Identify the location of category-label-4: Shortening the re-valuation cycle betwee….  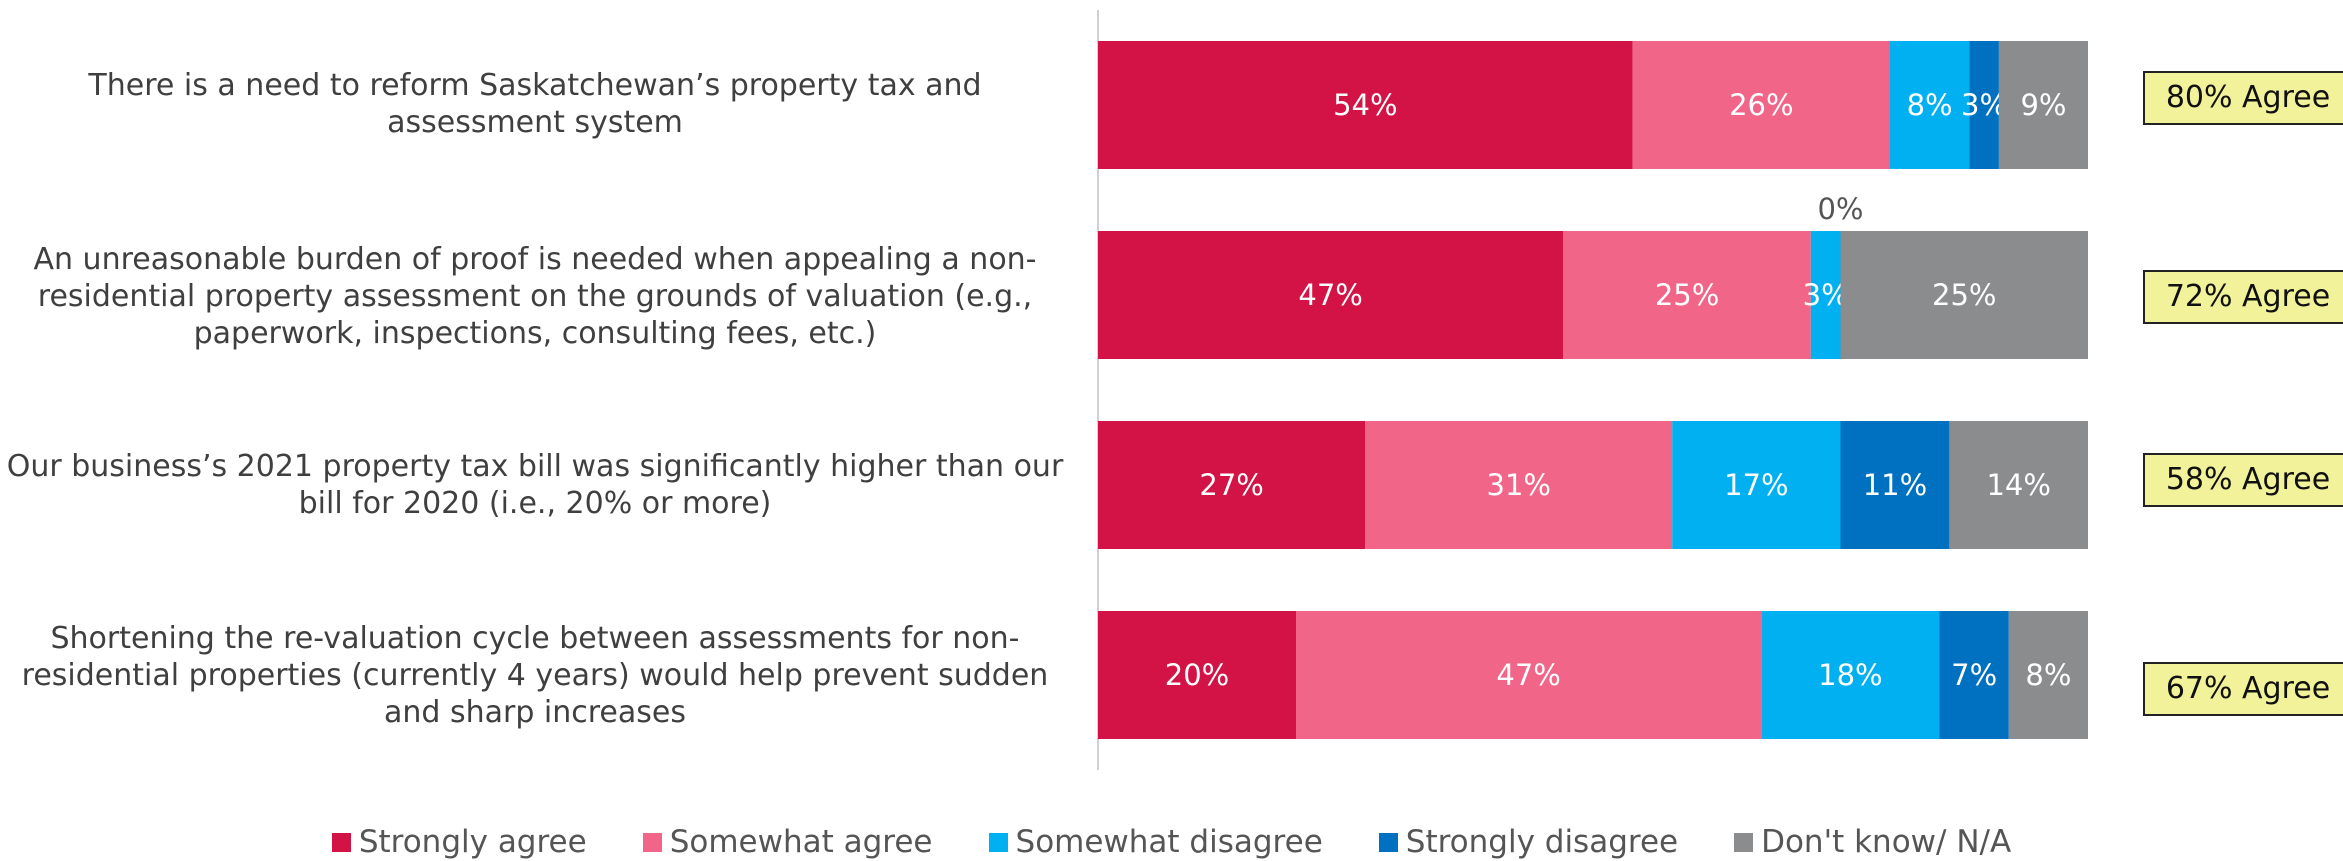
(535, 675).